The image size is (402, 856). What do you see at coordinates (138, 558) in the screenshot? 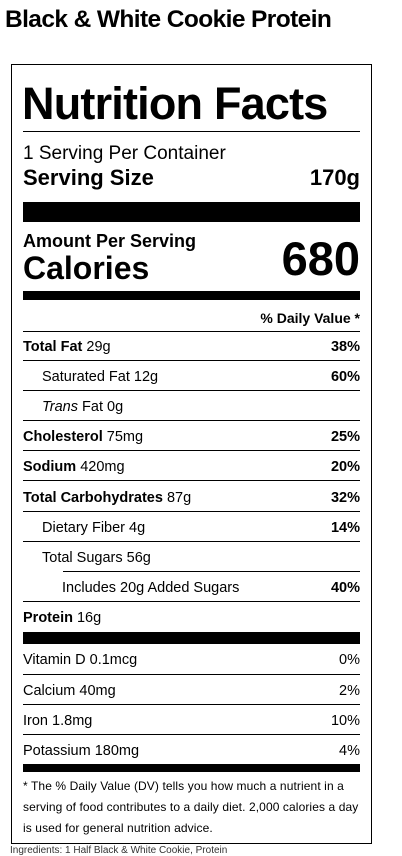
I see `nutrient-amount: 56g` at bounding box center [138, 558].